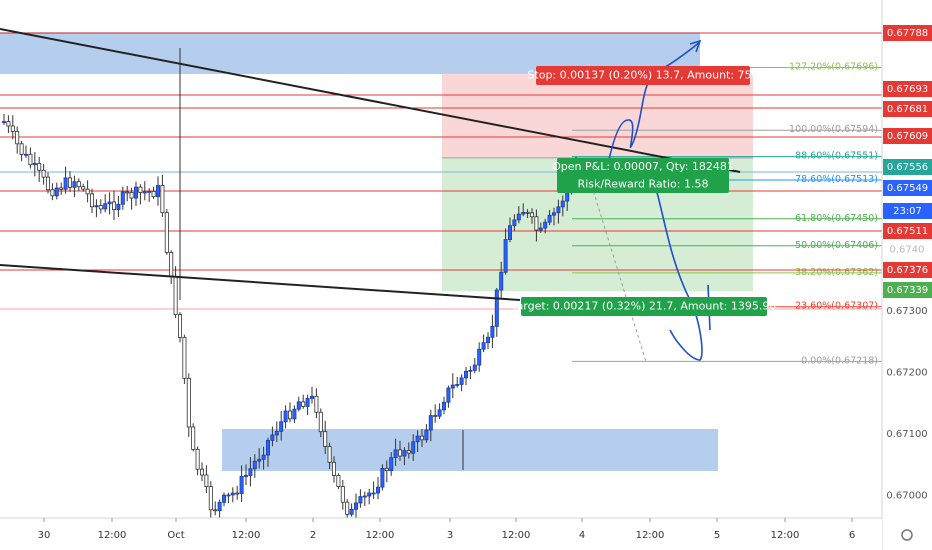 The width and height of the screenshot is (932, 550). I want to click on price-badge-text: 0.67609, so click(907, 136).